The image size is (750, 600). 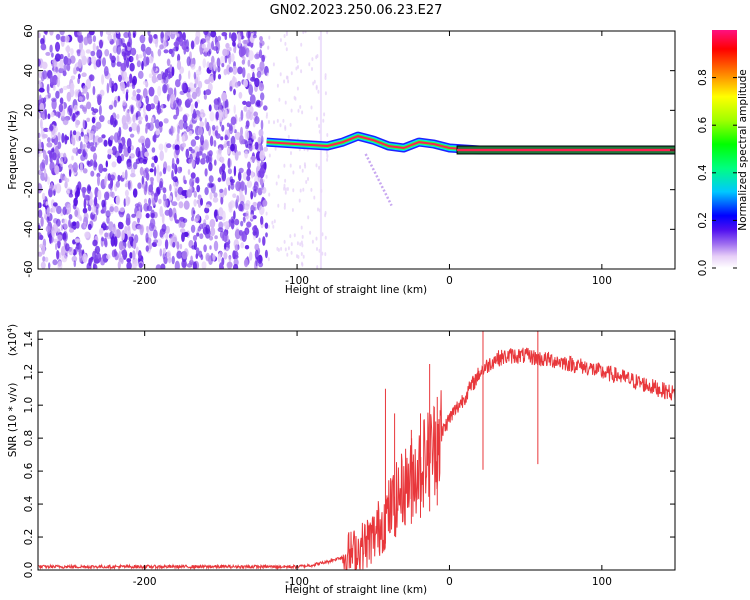 What do you see at coordinates (29, 189) in the screenshot?
I see `y-tick-label: -20` at bounding box center [29, 189].